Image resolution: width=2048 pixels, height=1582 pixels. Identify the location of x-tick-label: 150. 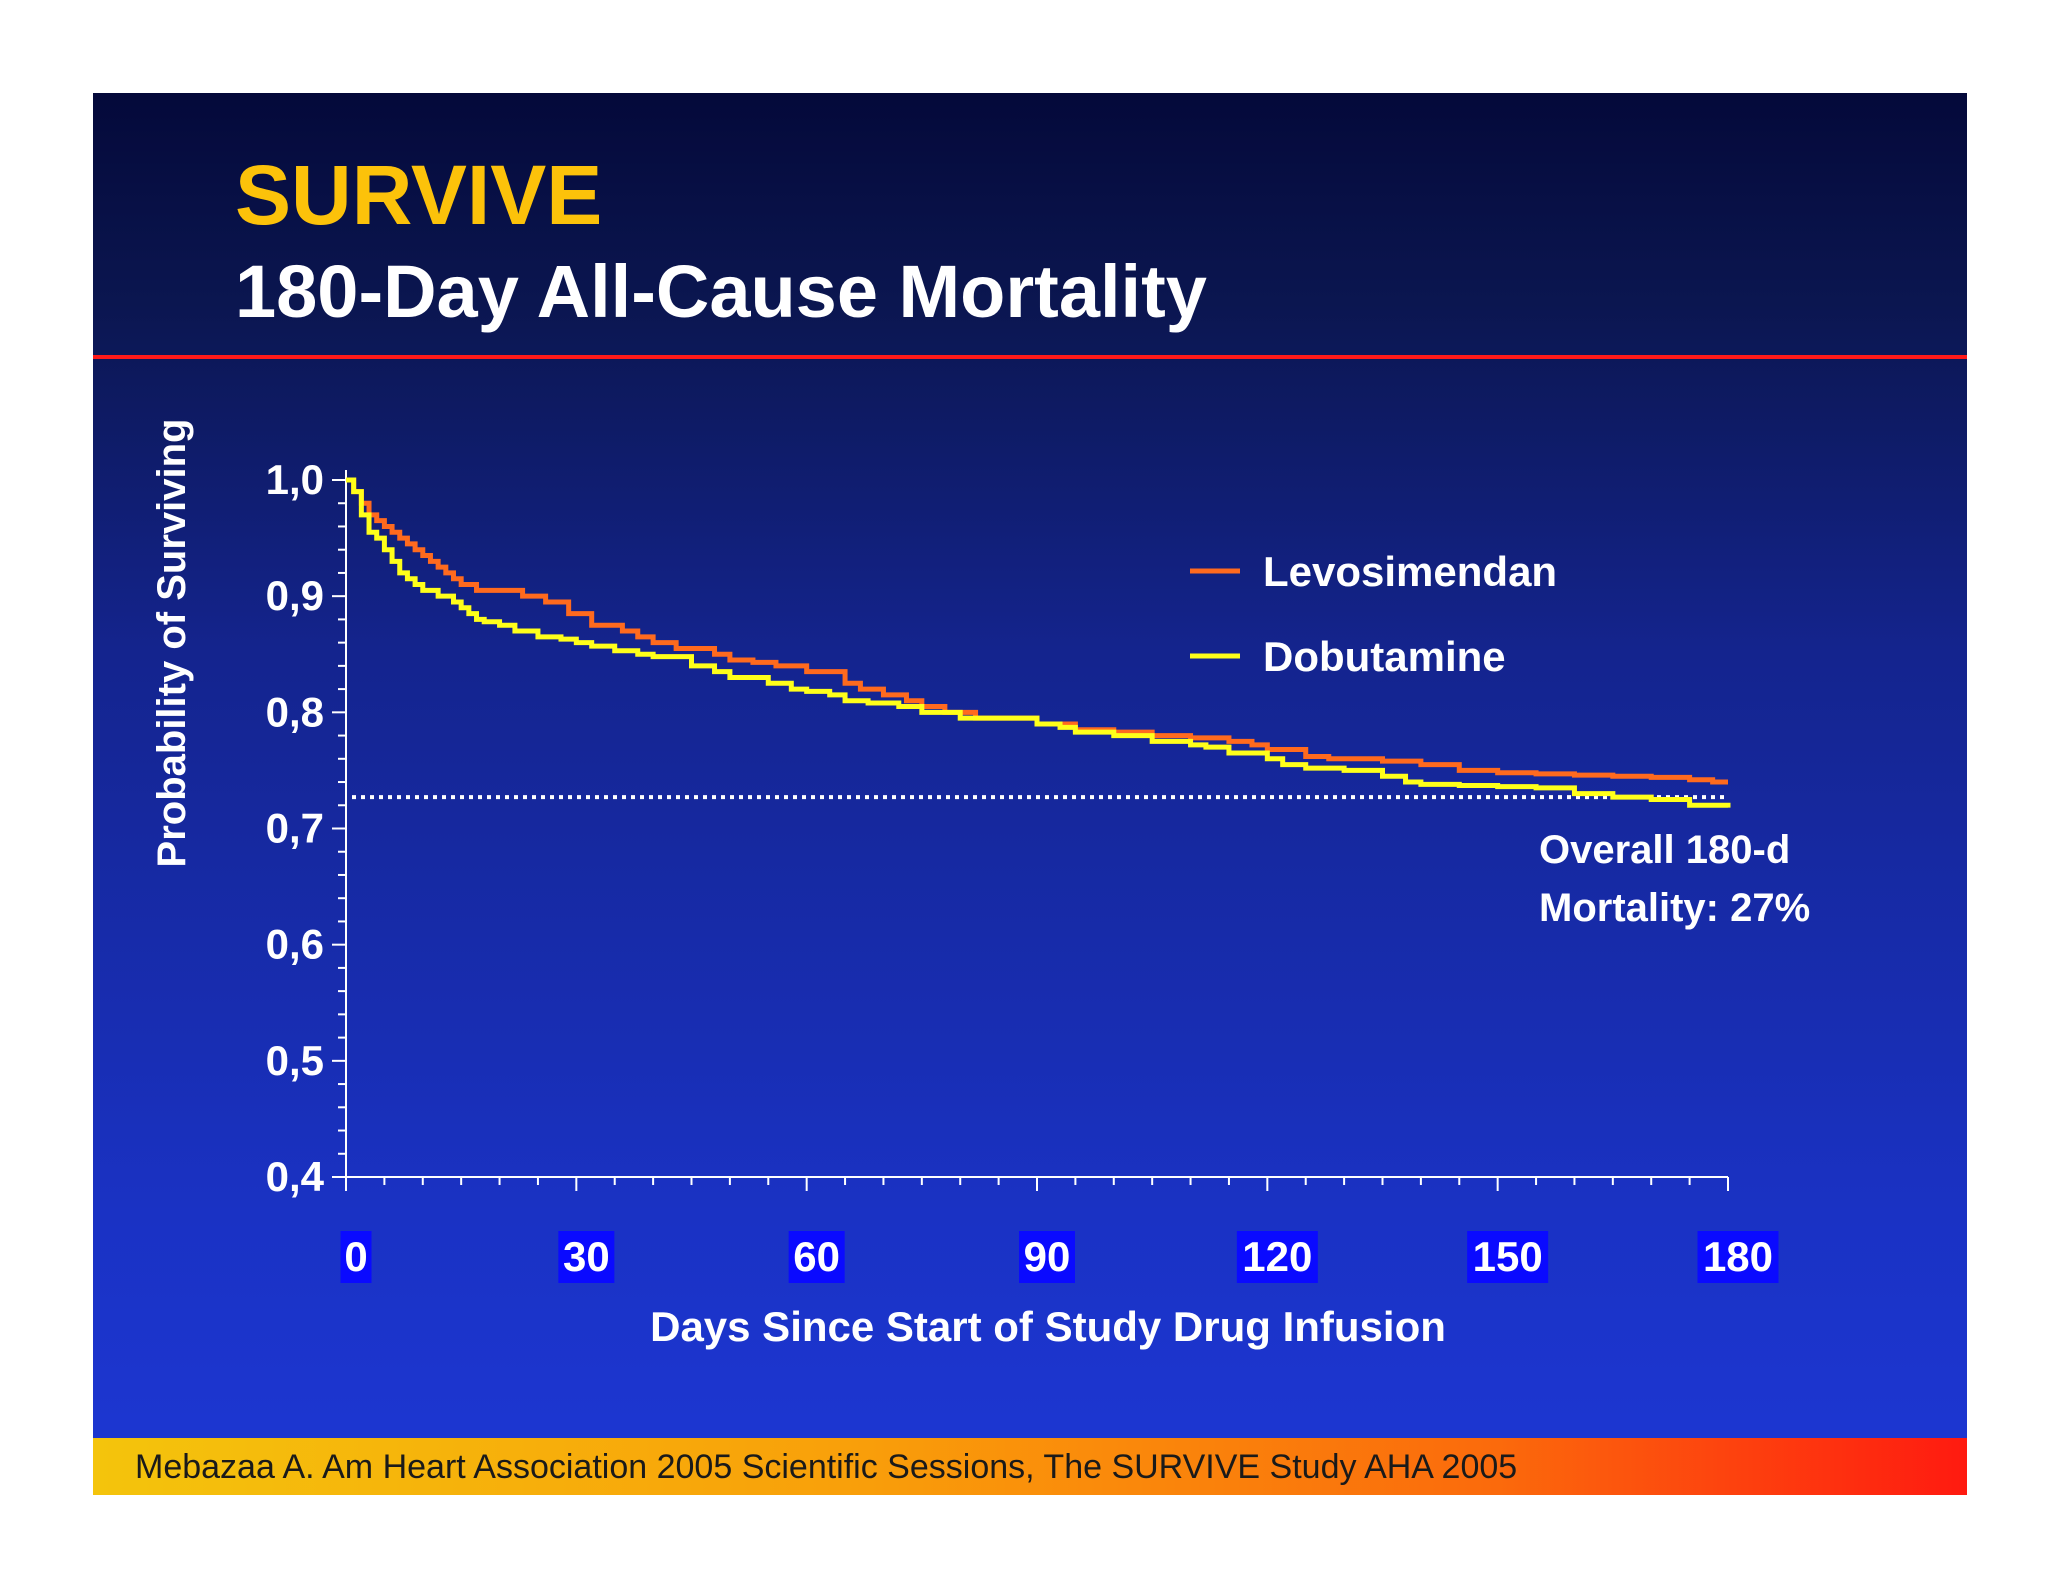
(1508, 1256).